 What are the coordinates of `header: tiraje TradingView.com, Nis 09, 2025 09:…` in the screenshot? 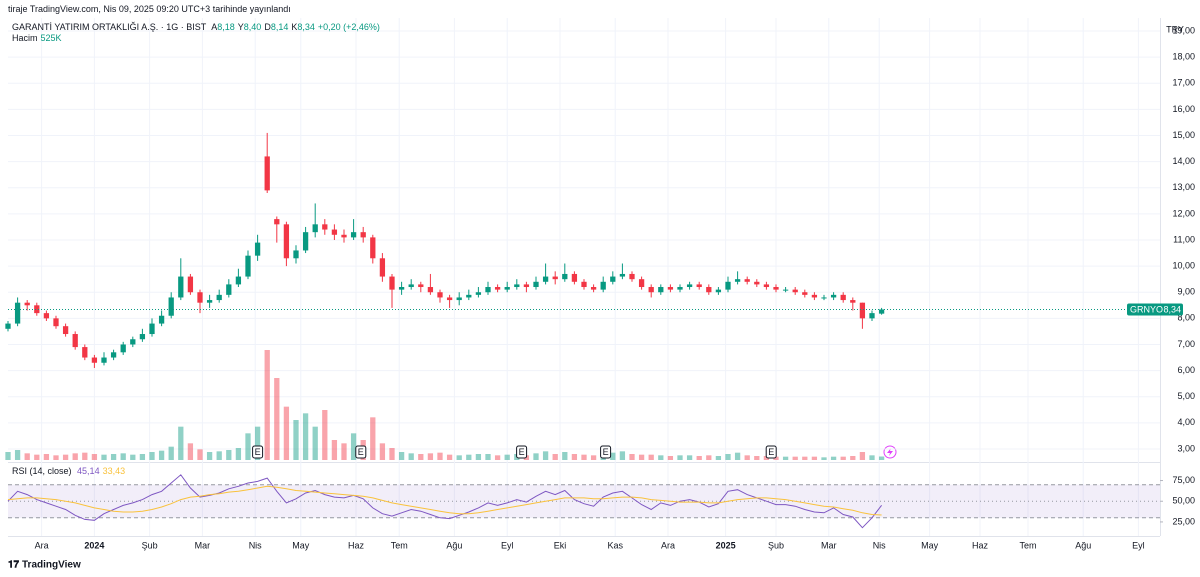 It's located at (149, 9).